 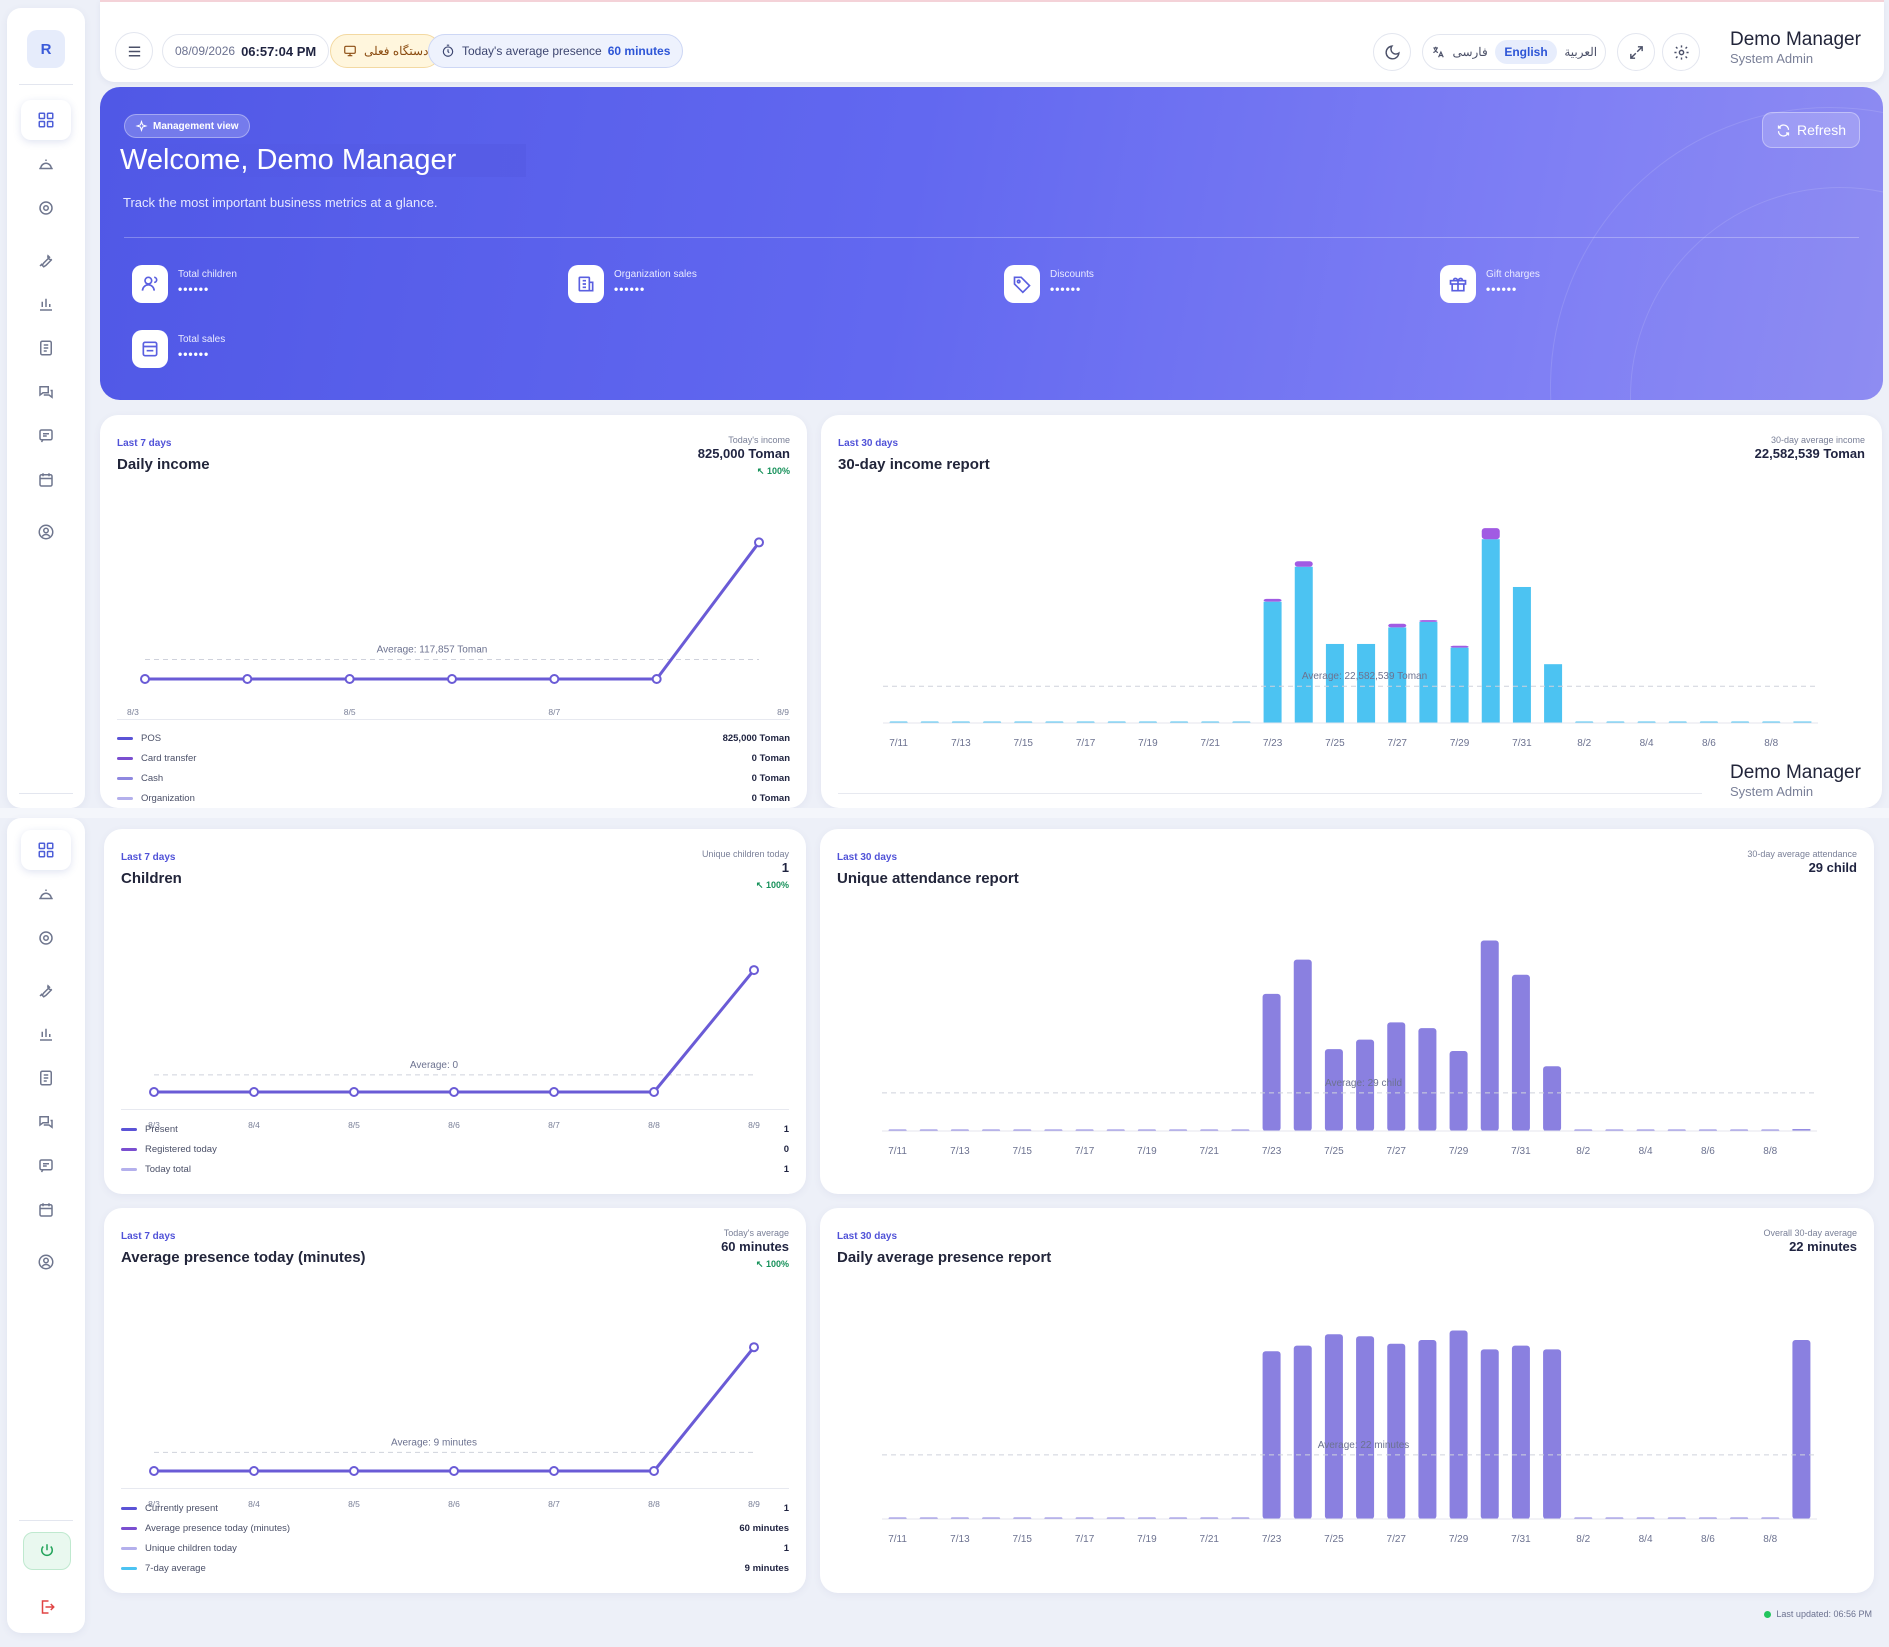 I want to click on arrow-up-left-icon: ↖, so click(x=760, y=1264).